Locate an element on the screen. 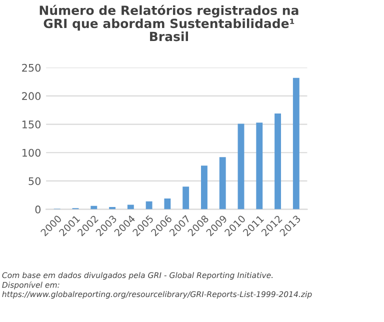 This screenshot has width=384, height=322. y-tick-label: 0 is located at coordinates (38, 210).